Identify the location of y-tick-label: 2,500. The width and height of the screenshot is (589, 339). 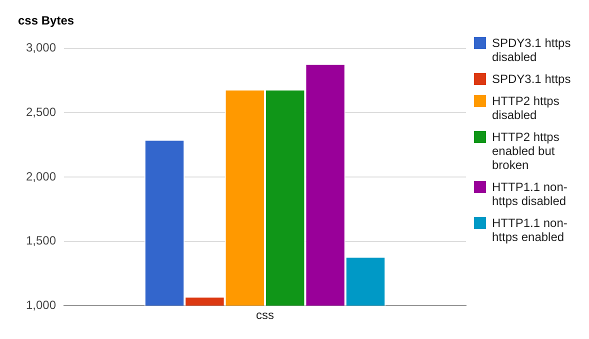
(41, 112).